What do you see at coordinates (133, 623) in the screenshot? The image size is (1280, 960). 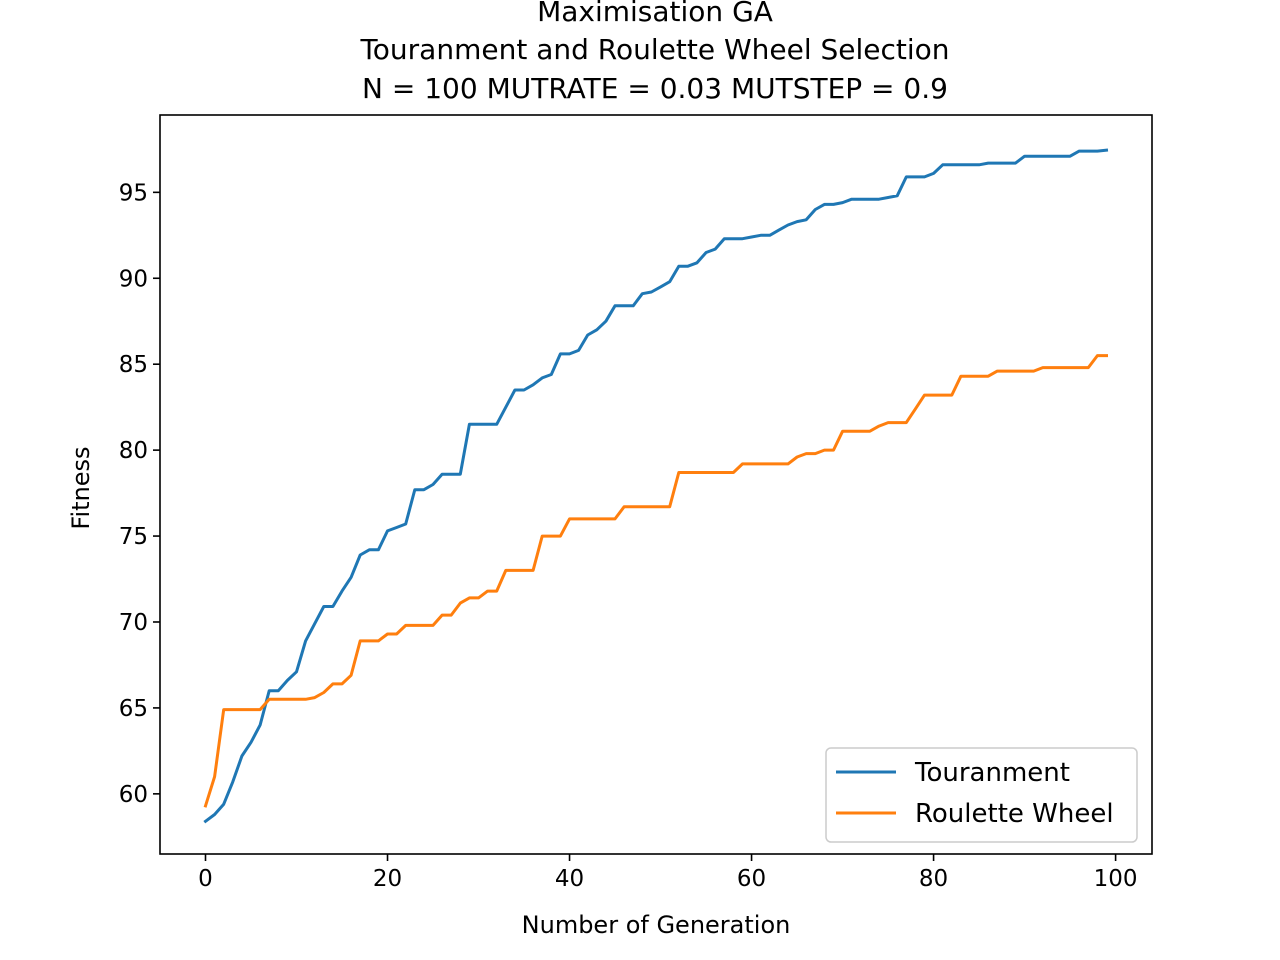 I see `y-tick-label: 70` at bounding box center [133, 623].